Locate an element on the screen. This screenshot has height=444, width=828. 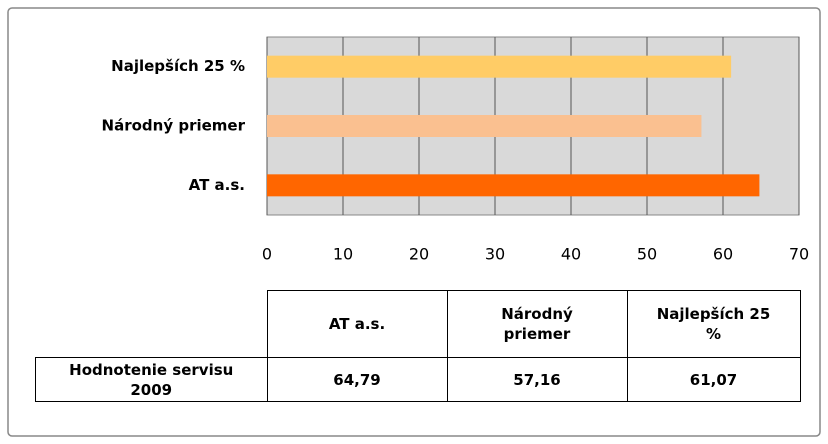
header-text: Najlepších 25 % is located at coordinates (713, 324).